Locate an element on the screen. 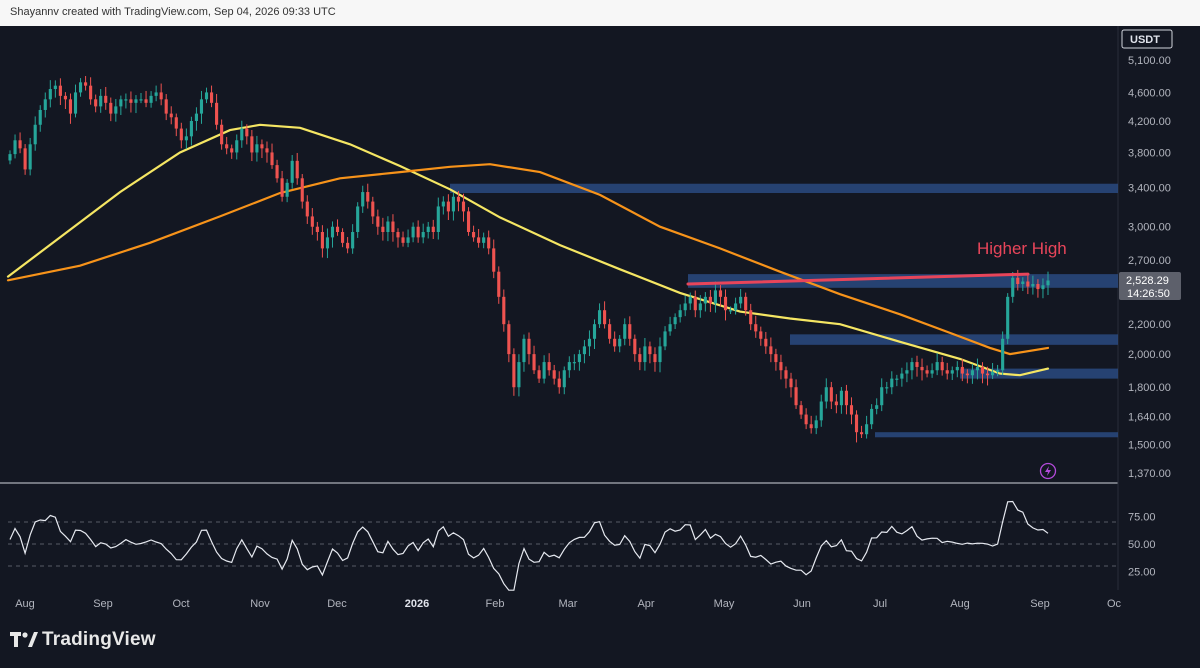  price-tick-label: 1,370.00 is located at coordinates (1149, 474).